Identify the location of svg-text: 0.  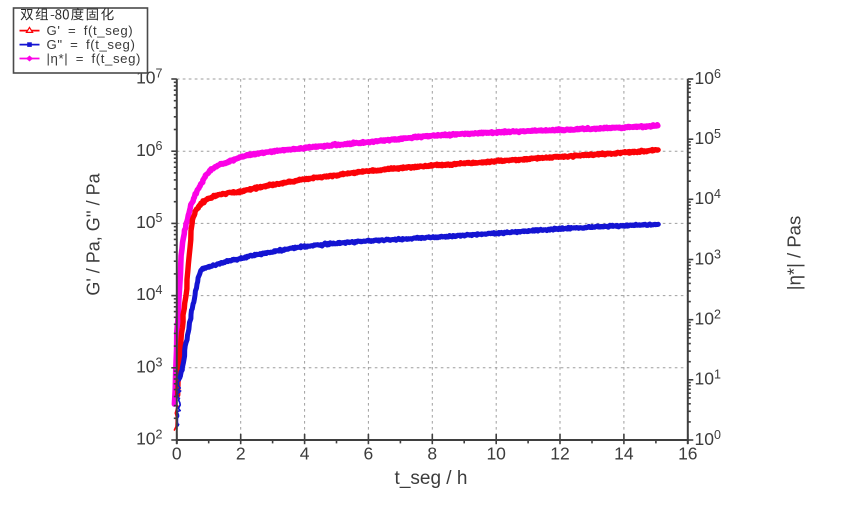
(177, 454).